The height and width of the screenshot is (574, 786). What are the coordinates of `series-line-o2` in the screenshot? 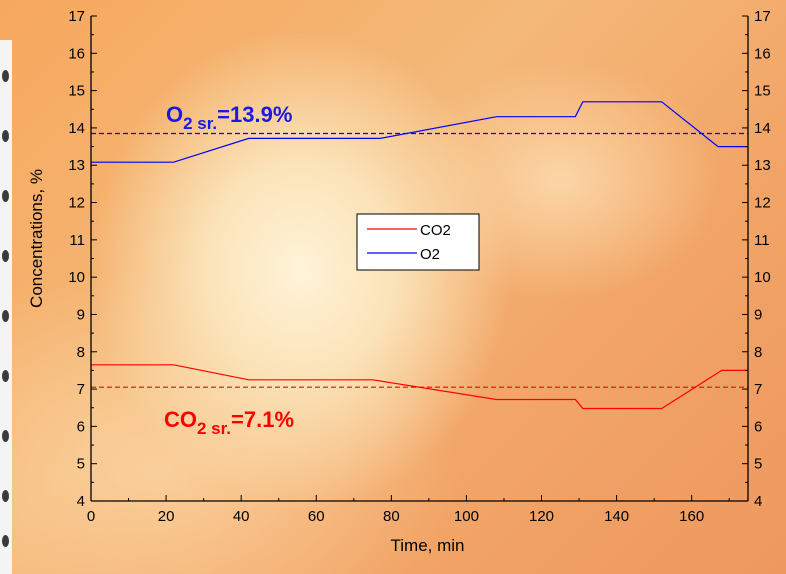 It's located at (419, 132).